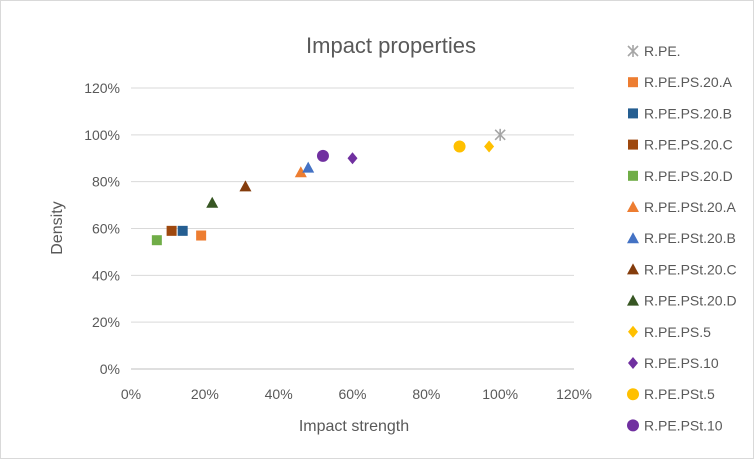 This screenshot has width=754, height=459. I want to click on legend-item: R.PE.PS.20.A, so click(680, 82).